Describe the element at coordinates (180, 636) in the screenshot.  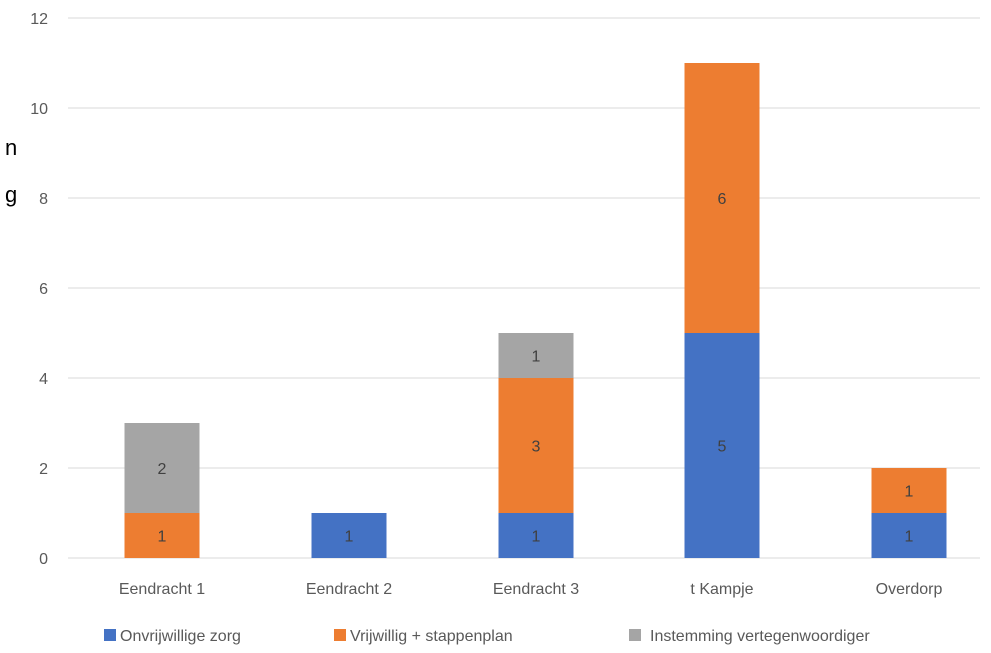
I see `legend-label: Onvrijwillige zorg` at that location.